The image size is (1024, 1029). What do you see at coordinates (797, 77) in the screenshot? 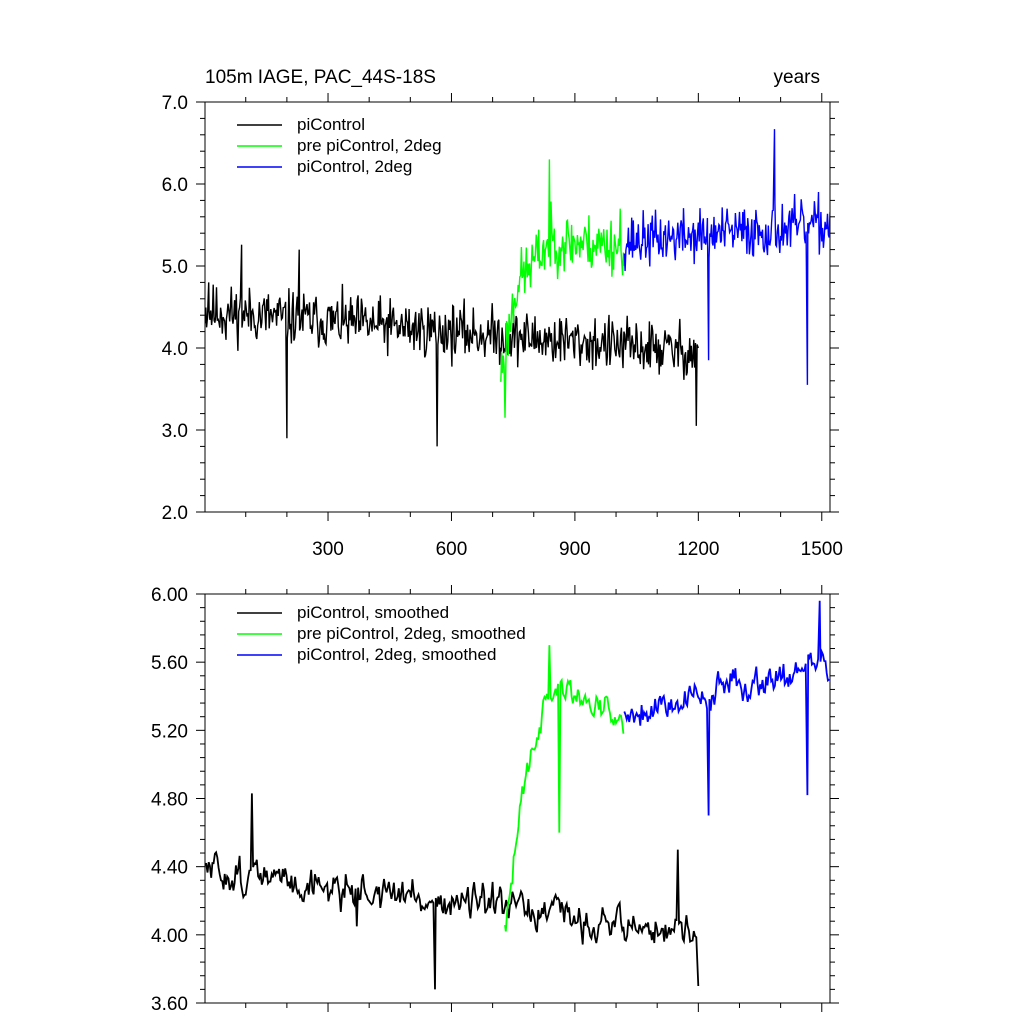
I see `x-axis-unit-label: years` at bounding box center [797, 77].